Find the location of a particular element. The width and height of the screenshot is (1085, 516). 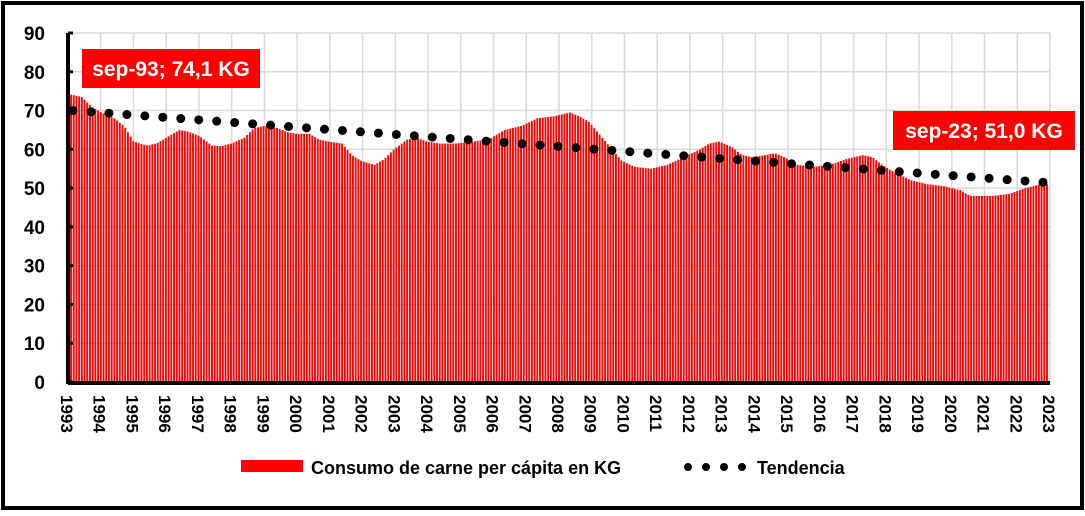

x-tick-label: 2017 is located at coordinates (852, 414).